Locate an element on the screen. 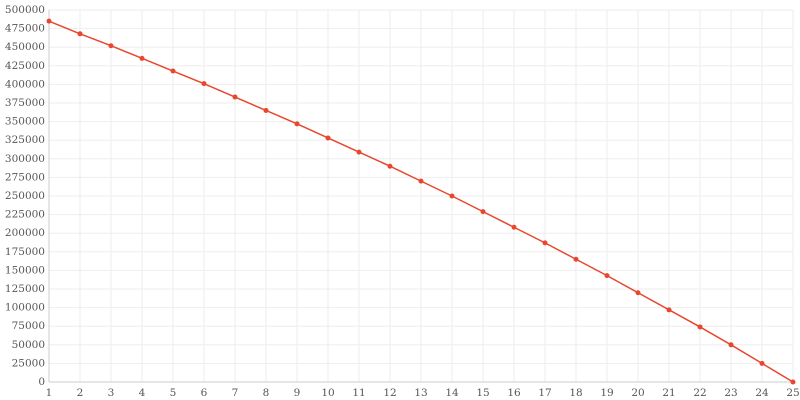  y-tick-label: 150000 is located at coordinates (25, 270).